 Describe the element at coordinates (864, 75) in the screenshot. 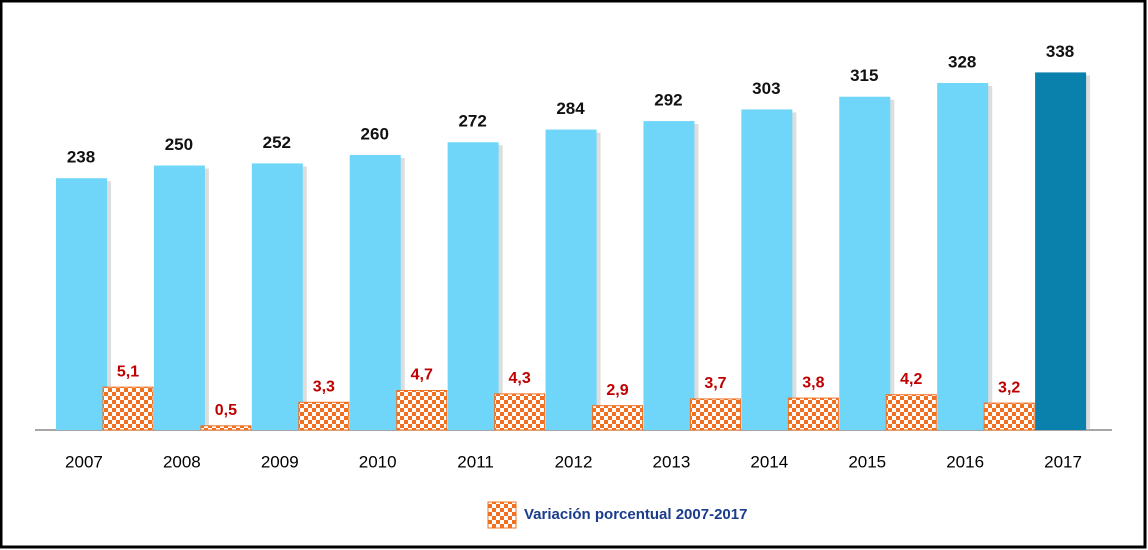

I see `data-label: 315` at that location.